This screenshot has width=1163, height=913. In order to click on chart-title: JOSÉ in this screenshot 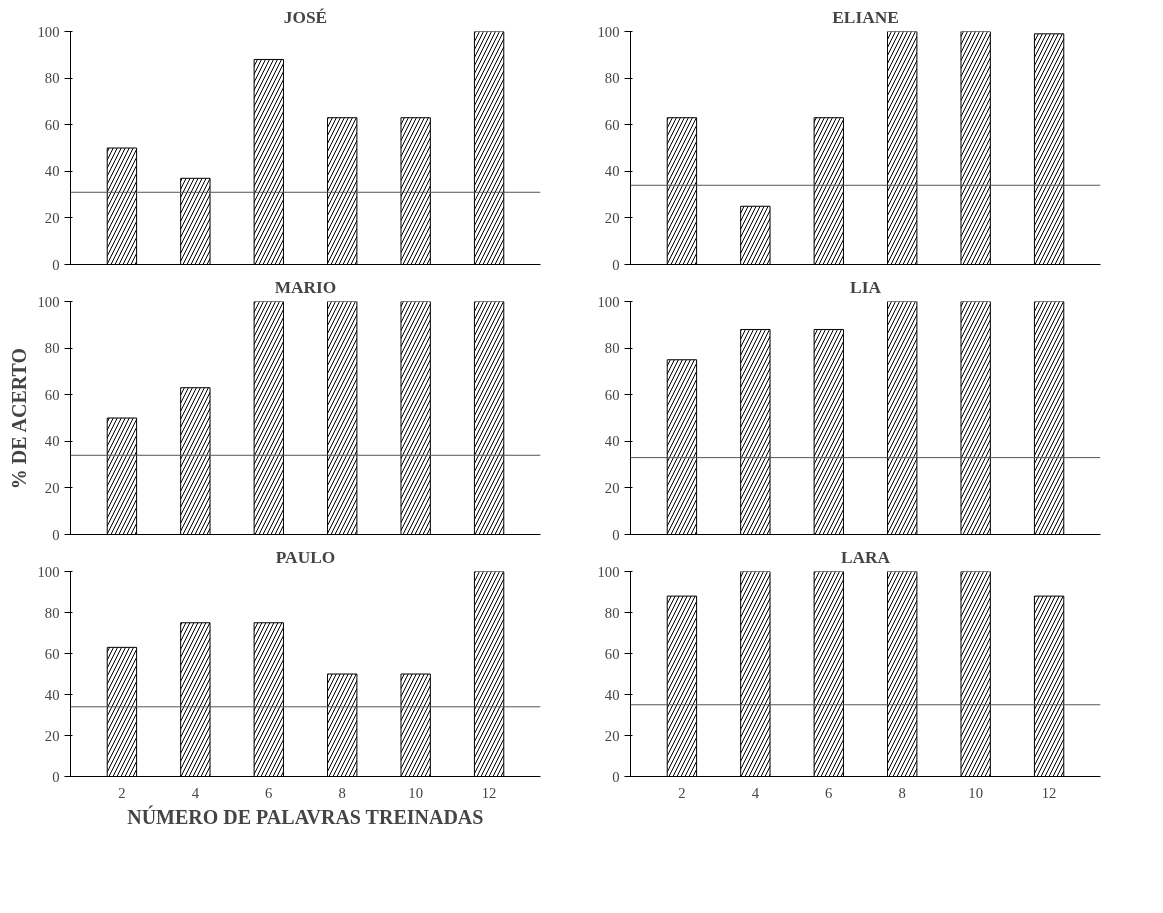, I will do `click(305, 17)`.